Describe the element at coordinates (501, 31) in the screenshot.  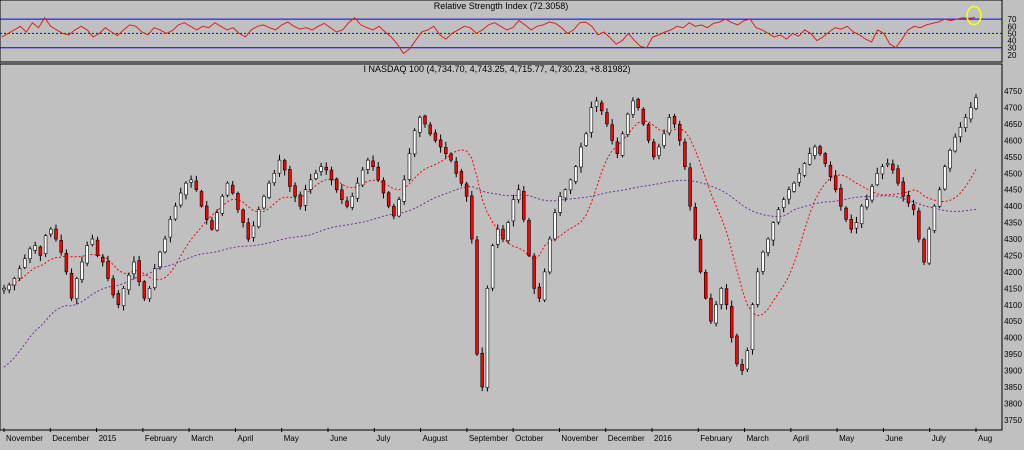
I see `rsi-panel` at that location.